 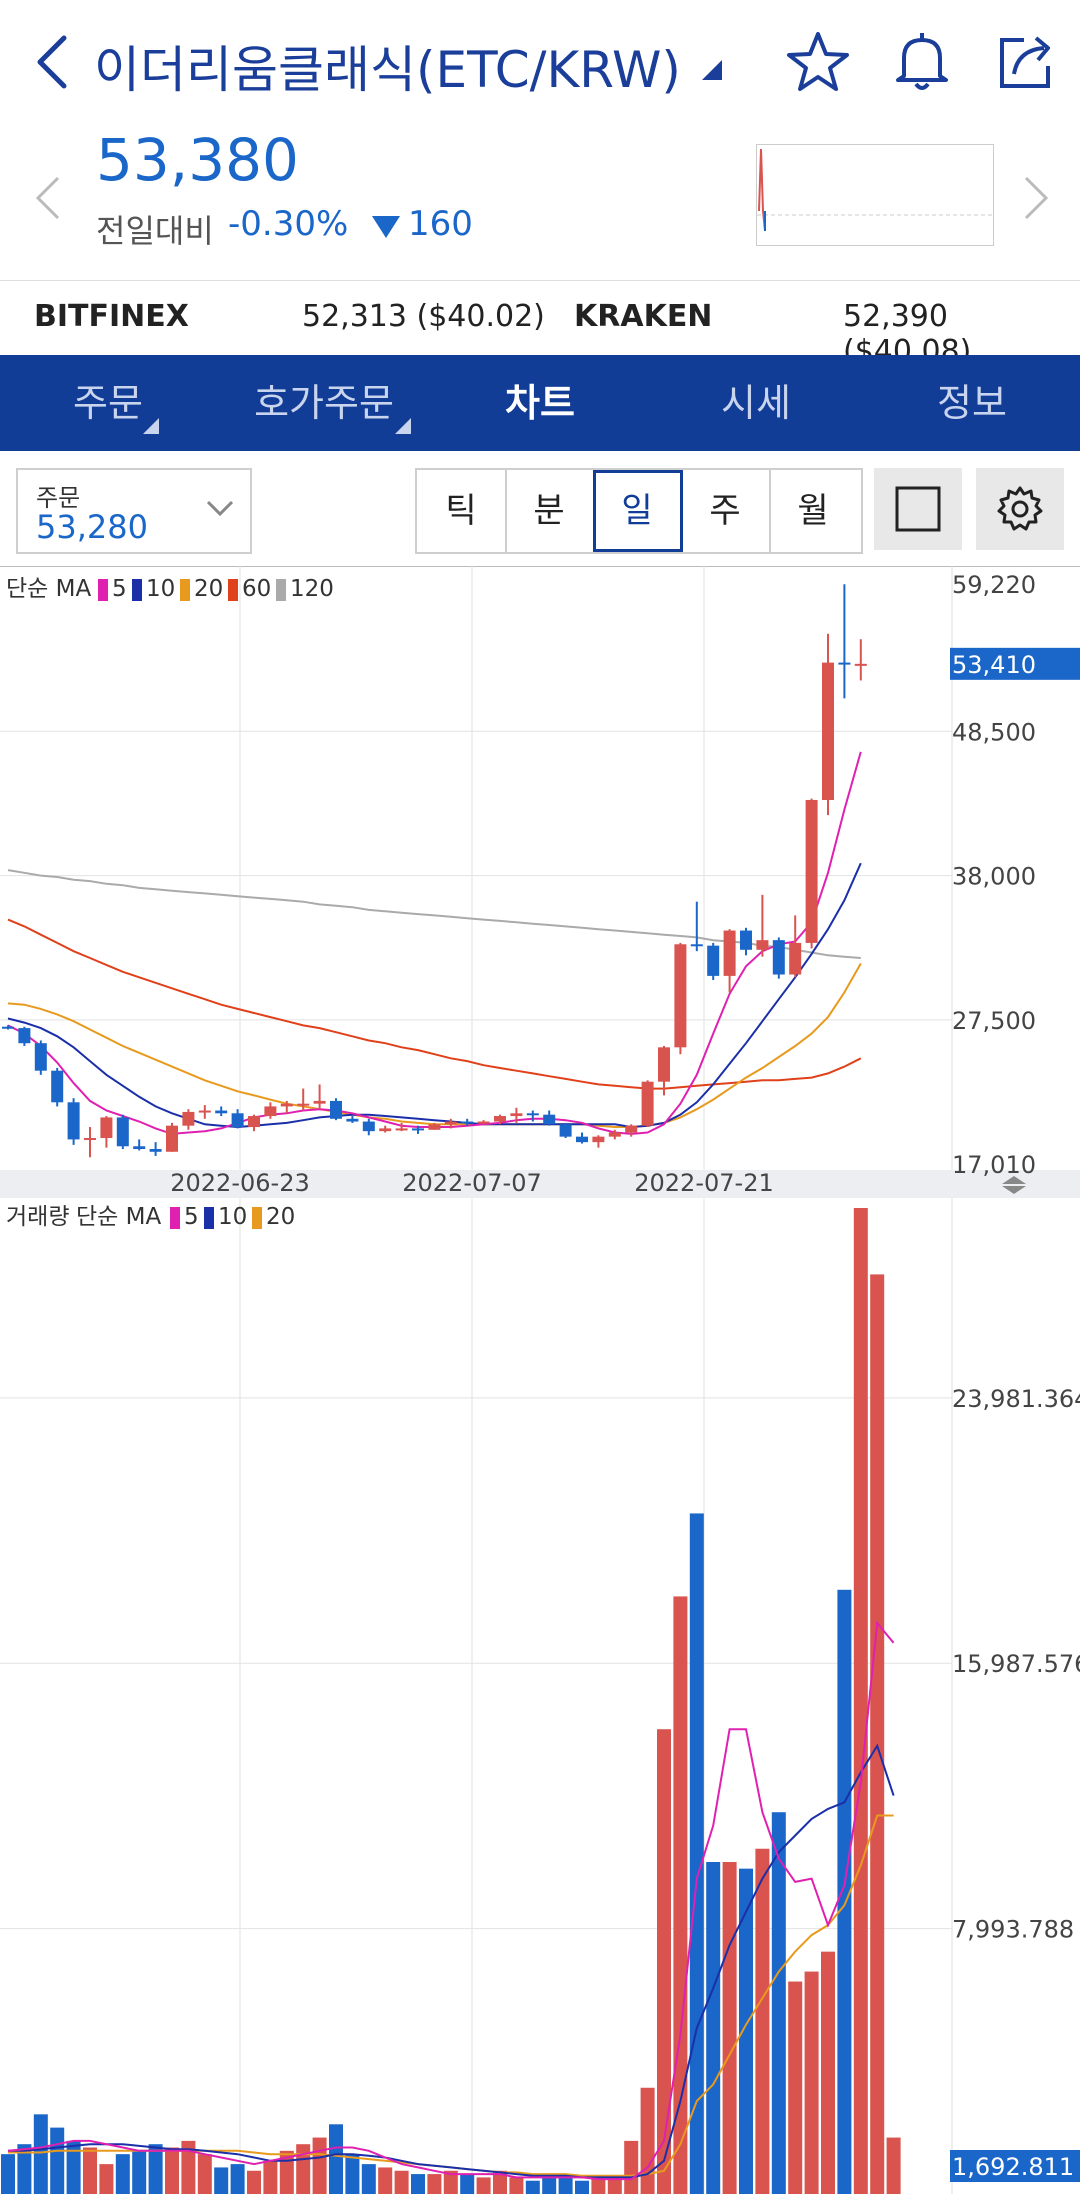 What do you see at coordinates (434, 914) in the screenshot?
I see `ma-line-ma120` at bounding box center [434, 914].